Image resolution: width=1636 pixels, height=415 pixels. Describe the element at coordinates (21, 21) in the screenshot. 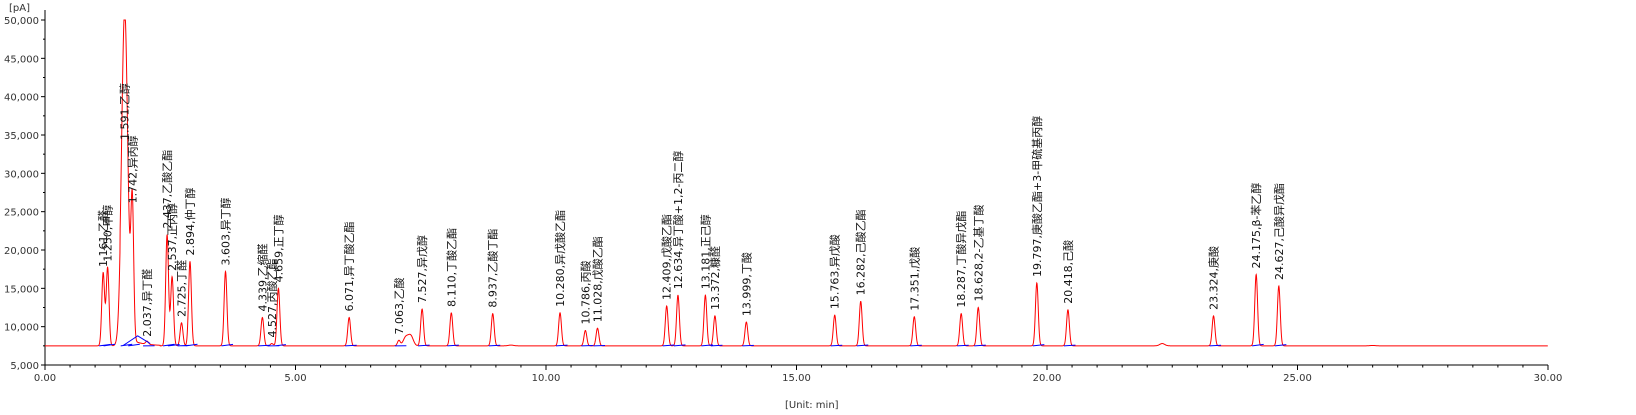

I see `y-tick-label: 50,000` at that location.